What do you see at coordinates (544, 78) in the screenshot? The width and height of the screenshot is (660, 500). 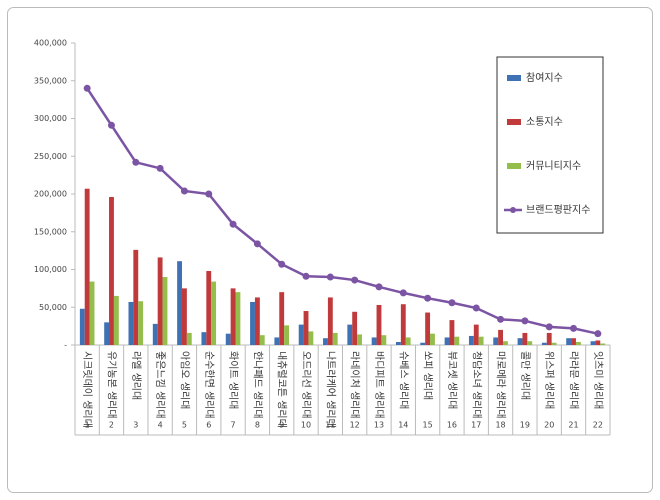 I see `legend-label: 참여지수` at bounding box center [544, 78].